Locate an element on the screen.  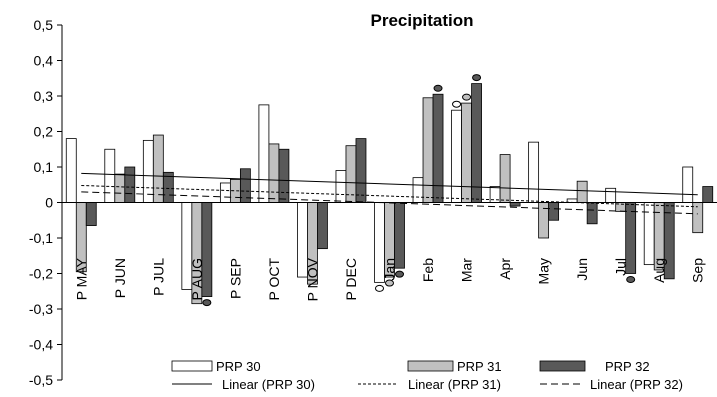
x-tick-label: May is located at coordinates (544, 271).